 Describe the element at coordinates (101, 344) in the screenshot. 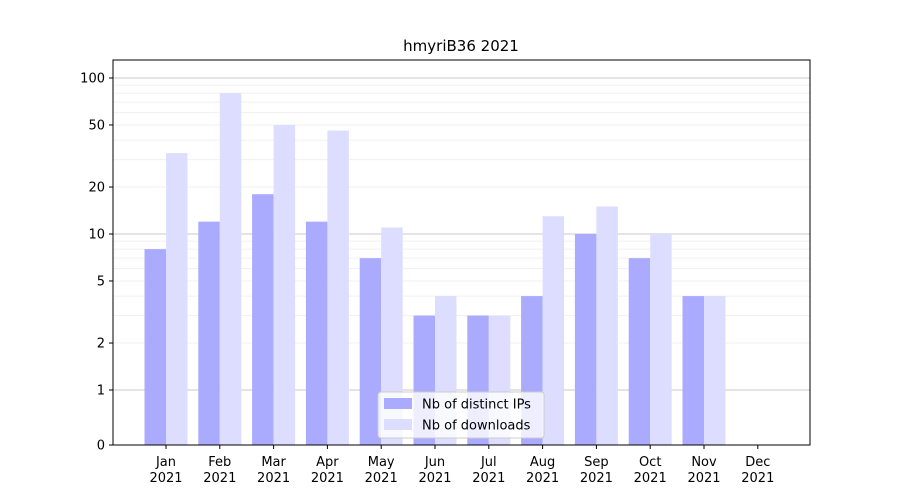

I see `y-tick-label: 2` at that location.